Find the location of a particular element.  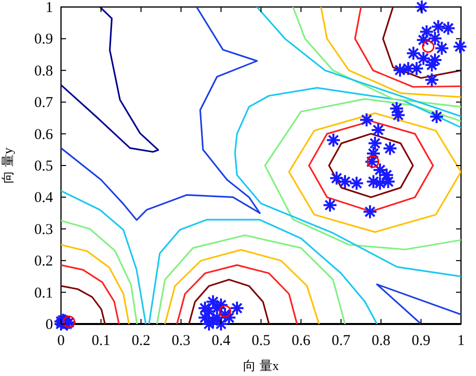

x-tick-label: 0.6 is located at coordinates (301, 341).